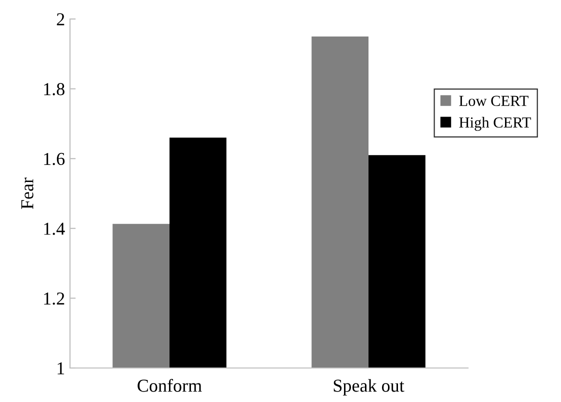  What do you see at coordinates (495, 123) in the screenshot?
I see `legend-label: High CERT` at bounding box center [495, 123].